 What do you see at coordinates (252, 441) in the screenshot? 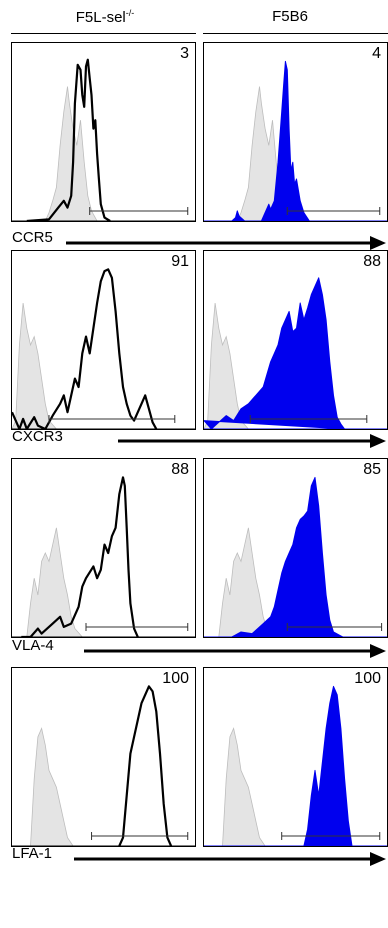
I see `axis-arrow-cxcr3` at bounding box center [252, 441].